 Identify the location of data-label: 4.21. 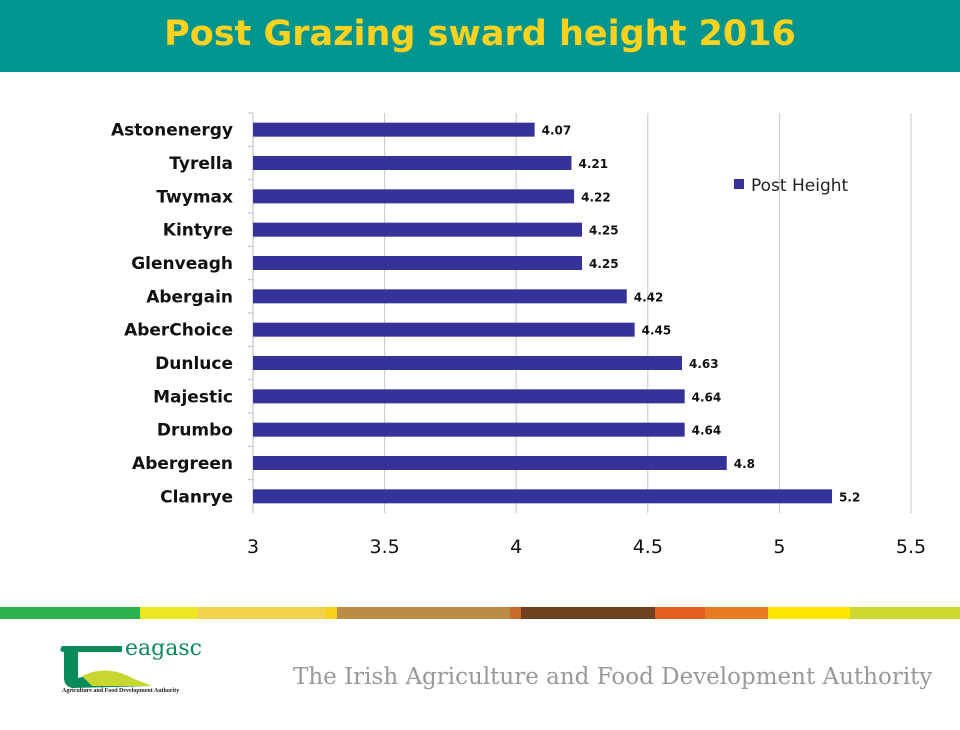
(593, 164).